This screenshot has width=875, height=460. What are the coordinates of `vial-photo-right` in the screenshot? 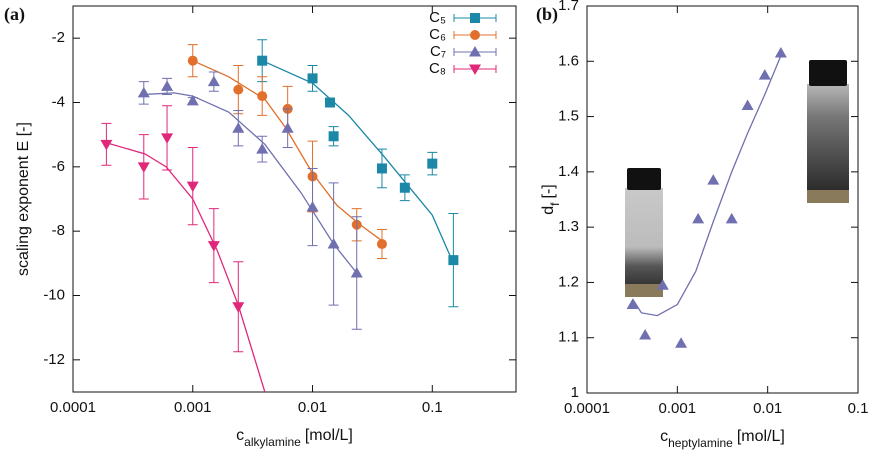 It's located at (828, 131).